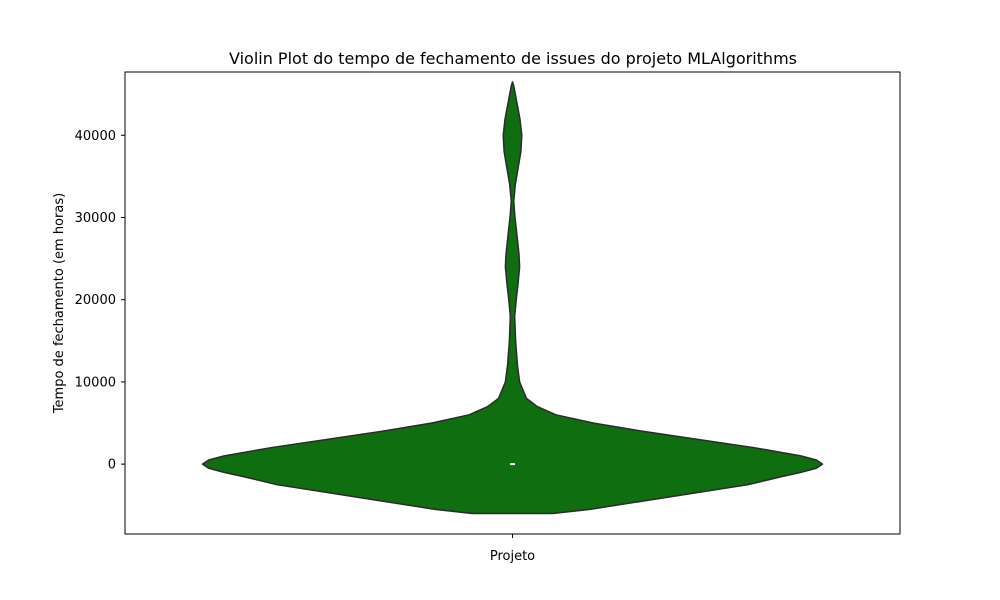 The width and height of the screenshot is (1000, 600). What do you see at coordinates (512, 464) in the screenshot?
I see `median-marker` at bounding box center [512, 464].